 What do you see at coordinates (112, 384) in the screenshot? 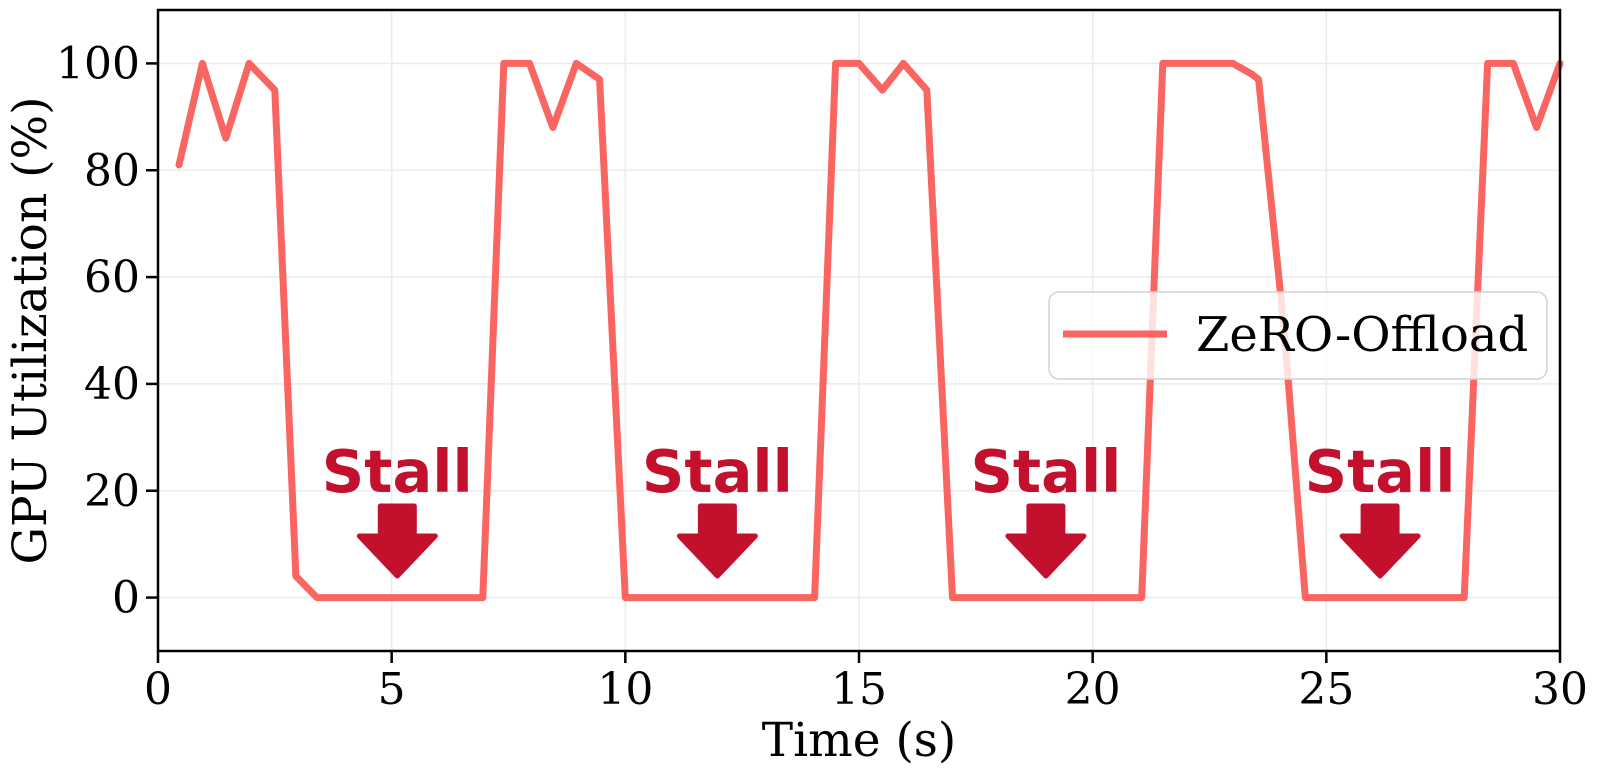
I see `y-tick-label-40: 40` at bounding box center [112, 384].